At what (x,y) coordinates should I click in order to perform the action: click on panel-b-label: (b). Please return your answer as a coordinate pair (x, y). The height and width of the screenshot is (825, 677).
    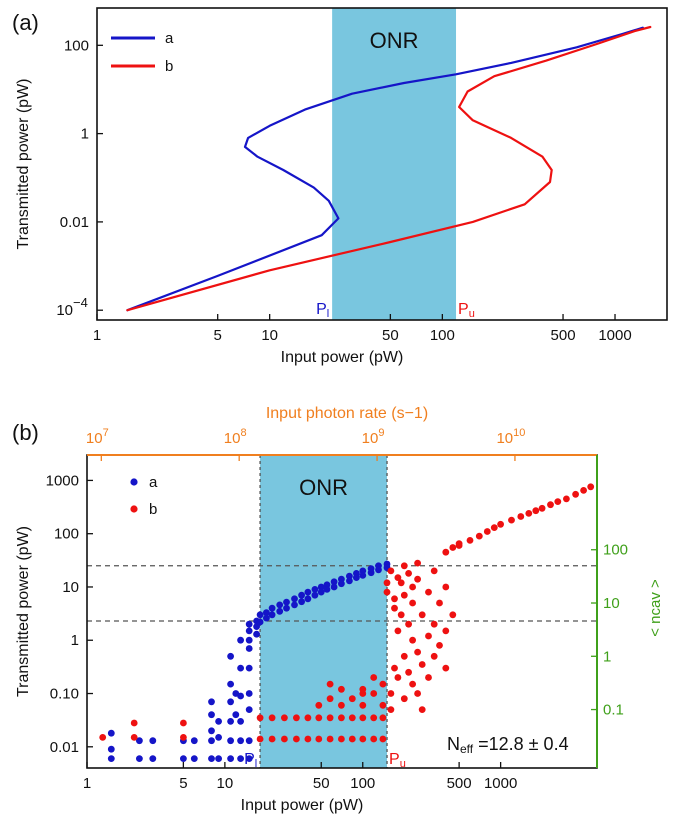
    Looking at the image, I should click on (25, 432).